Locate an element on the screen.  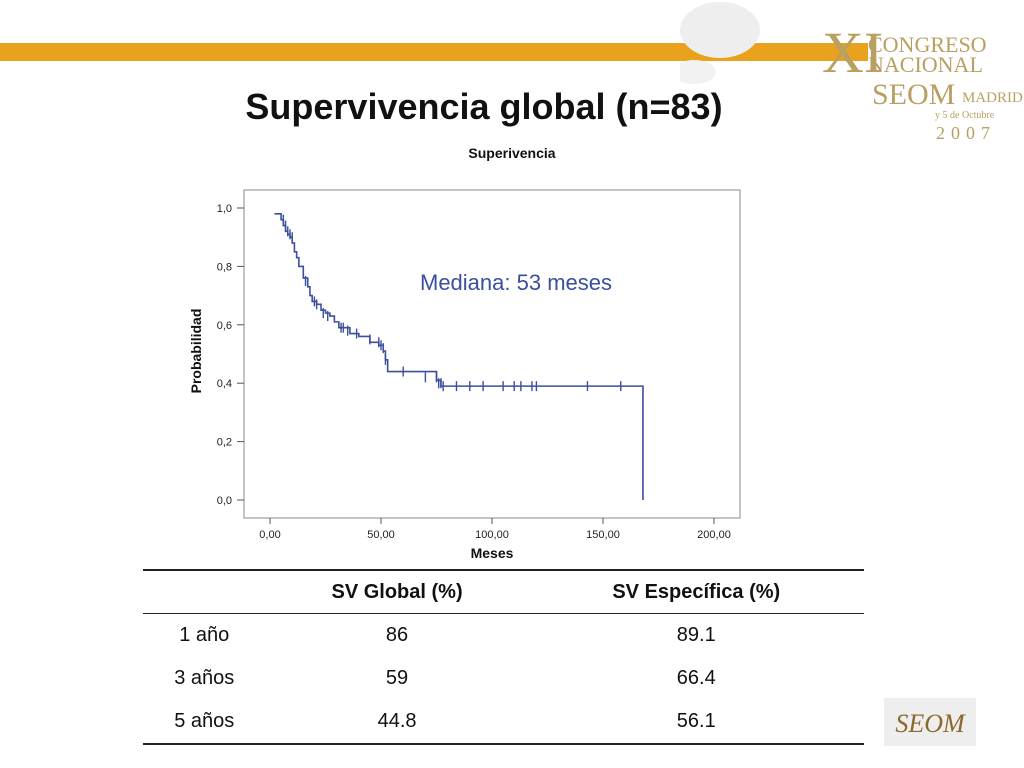
x-tick-label: 150,00 is located at coordinates (603, 535).